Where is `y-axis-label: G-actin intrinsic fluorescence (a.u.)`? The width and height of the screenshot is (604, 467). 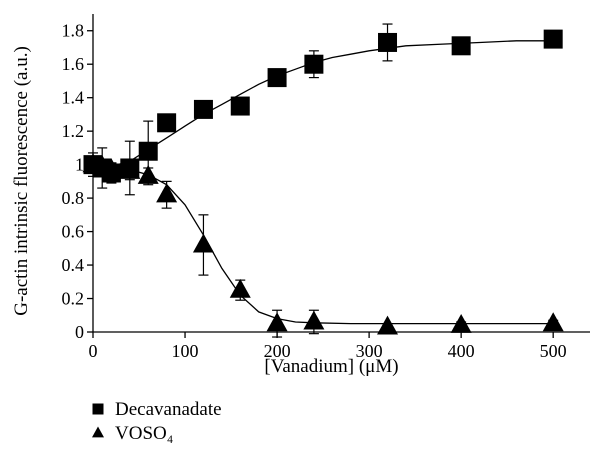 y-axis-label: G-actin intrinsic fluorescence (a.u.) is located at coordinates (21, 181).